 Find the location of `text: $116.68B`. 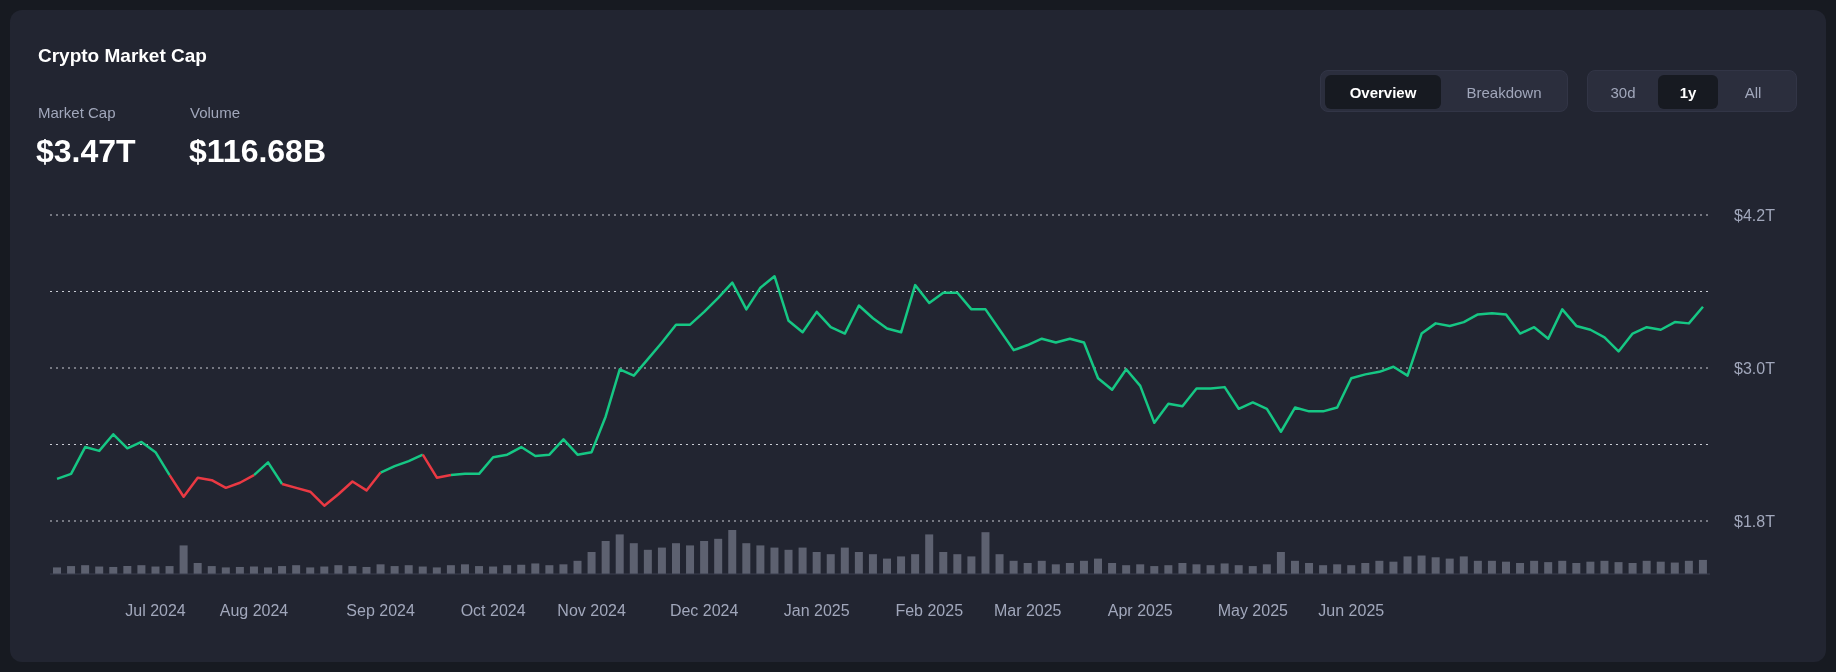

text: $116.68B is located at coordinates (258, 151).